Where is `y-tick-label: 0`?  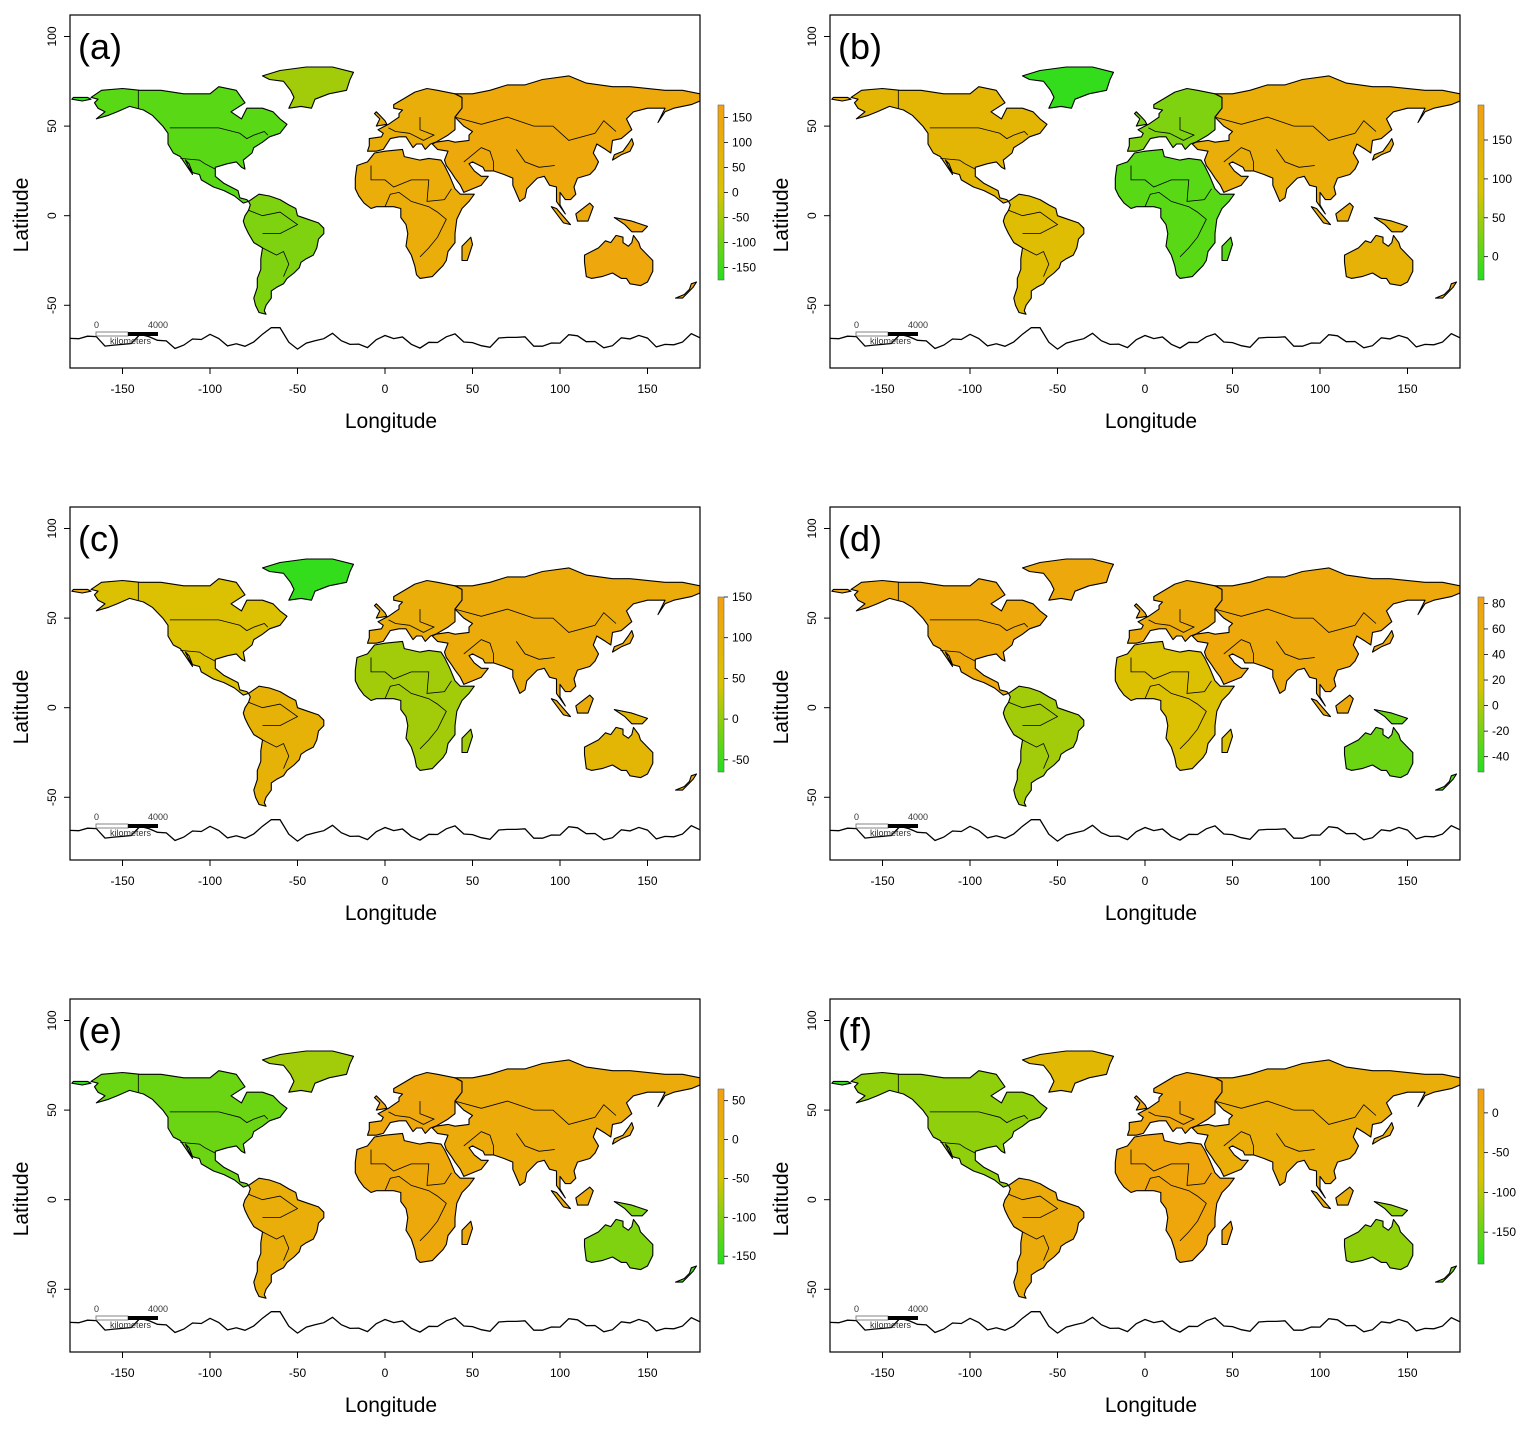
y-tick-label: 0 is located at coordinates (812, 707).